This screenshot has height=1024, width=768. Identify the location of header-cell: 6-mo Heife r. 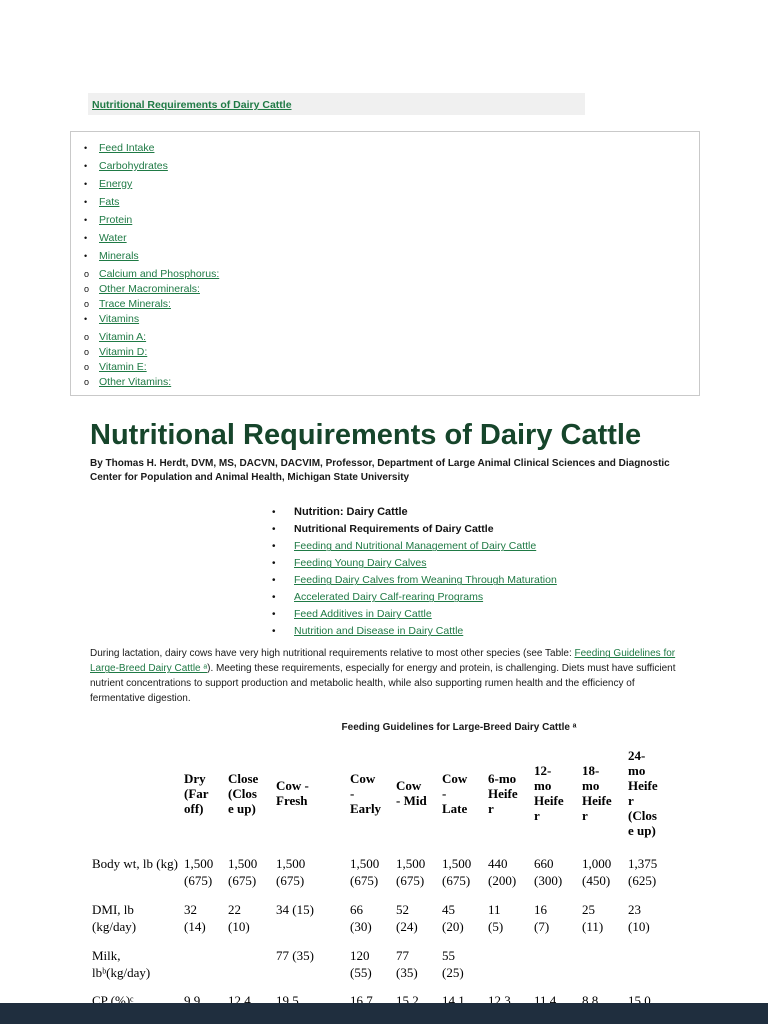
(503, 793).